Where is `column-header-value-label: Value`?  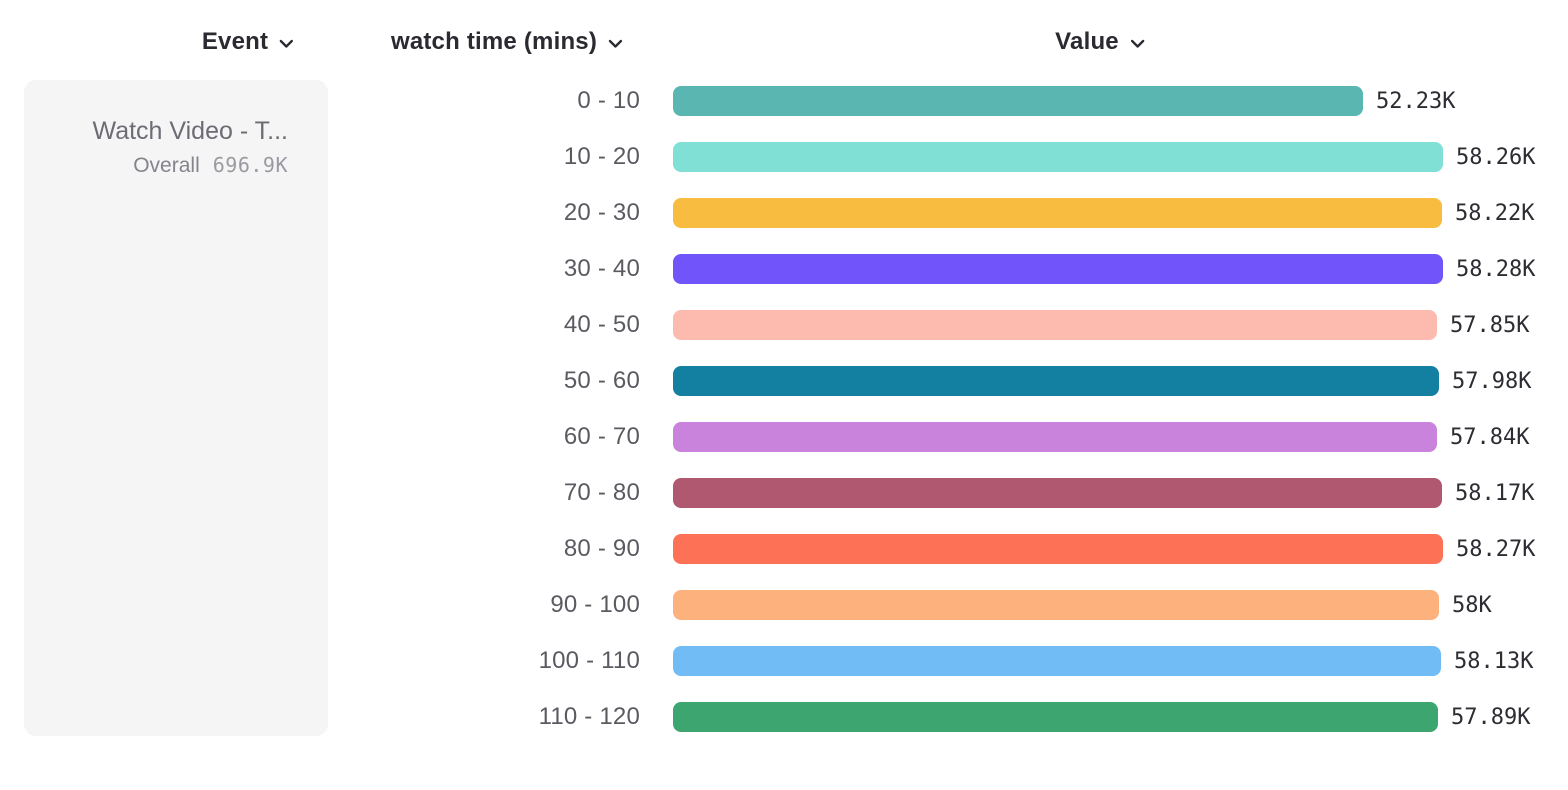 column-header-value-label: Value is located at coordinates (1087, 41).